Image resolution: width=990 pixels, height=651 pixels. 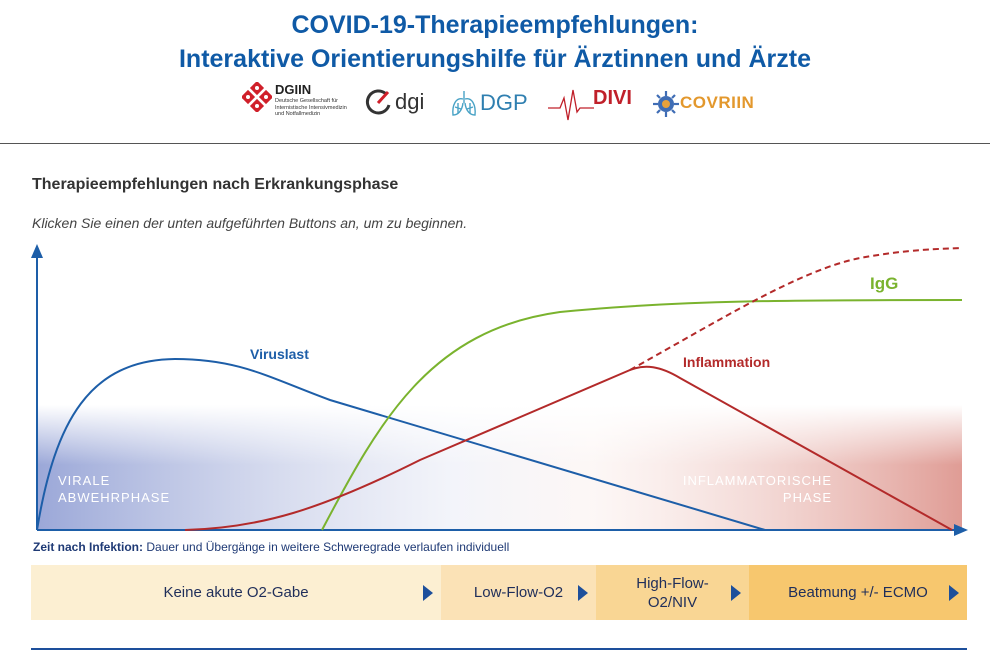 What do you see at coordinates (378, 102) in the screenshot?
I see `dgi-emblem-icon` at bounding box center [378, 102].